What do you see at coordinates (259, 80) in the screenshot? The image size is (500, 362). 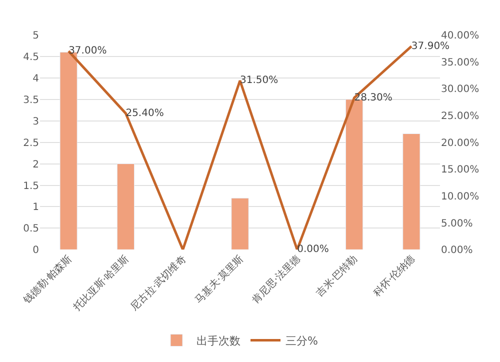 I see `data-label: 31.50%` at bounding box center [259, 80].